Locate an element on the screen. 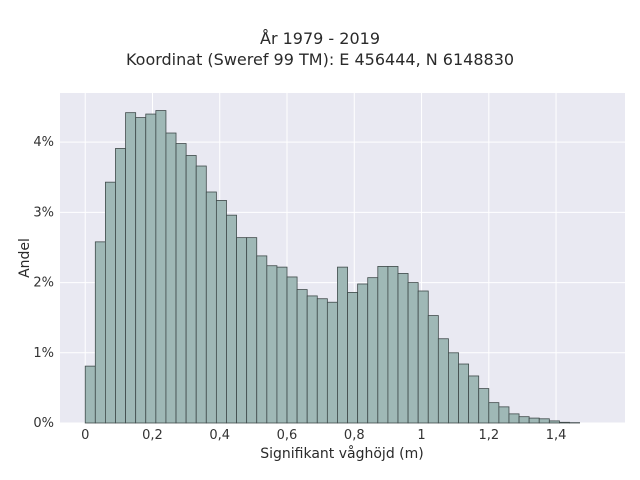  y-tick-label: 0% is located at coordinates (43, 423).